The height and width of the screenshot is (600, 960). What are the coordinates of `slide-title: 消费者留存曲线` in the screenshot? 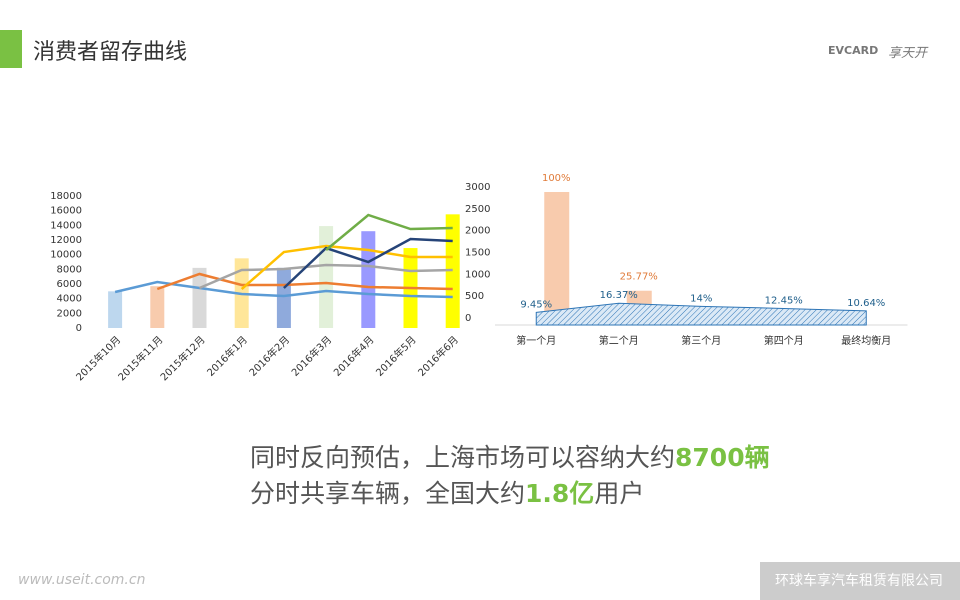 It's located at (110, 52).